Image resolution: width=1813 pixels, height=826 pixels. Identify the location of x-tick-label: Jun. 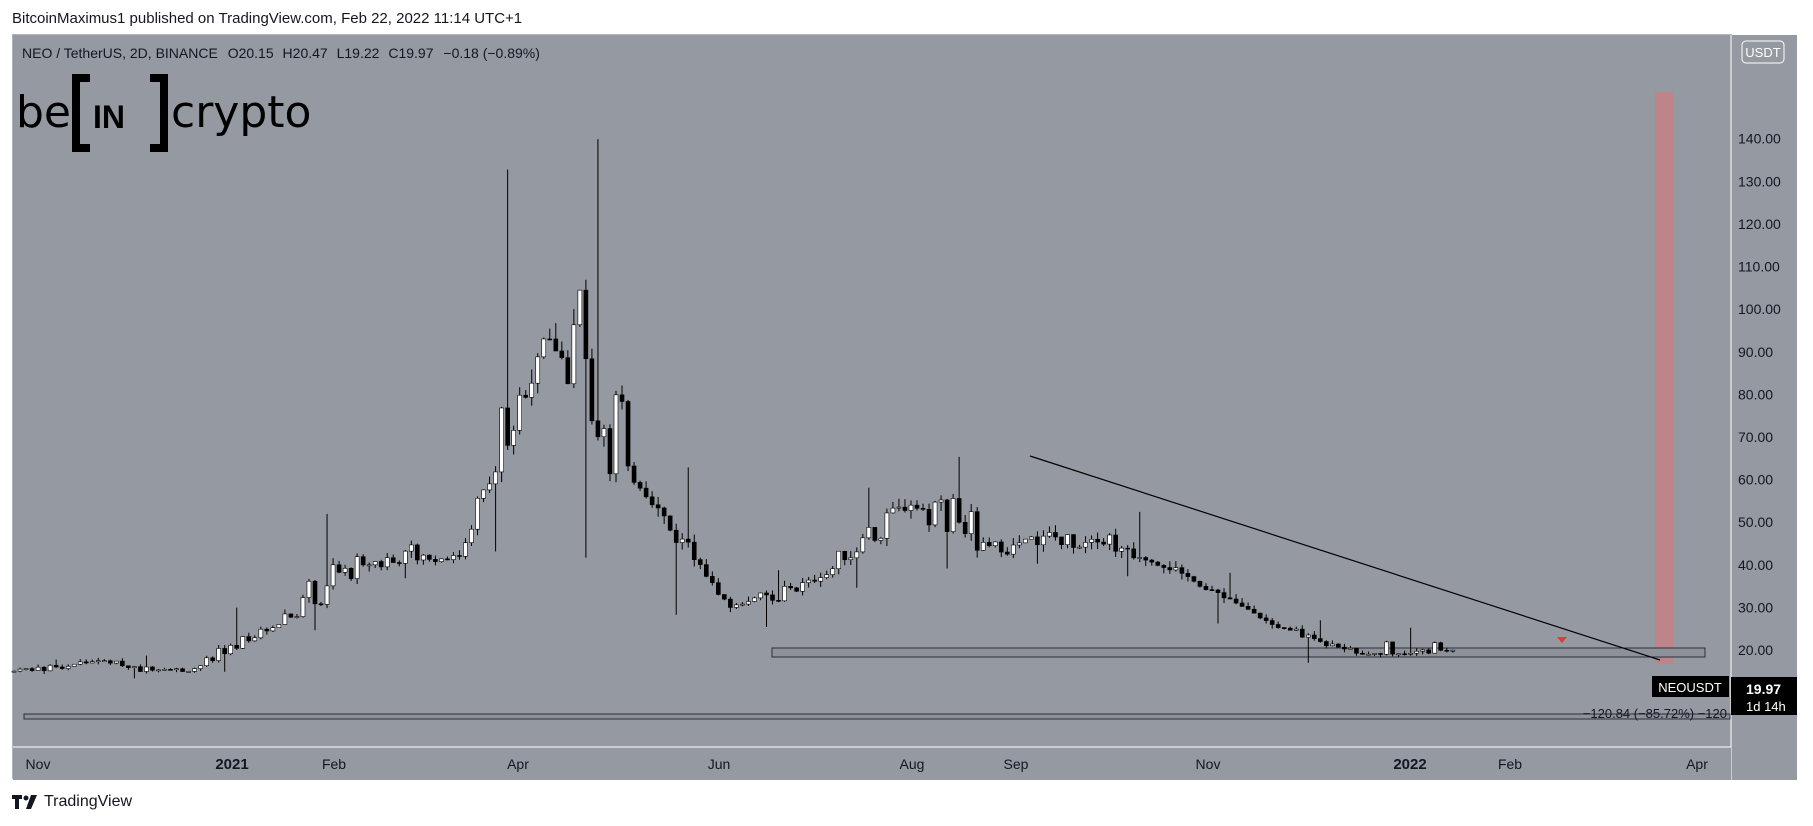
(719, 764).